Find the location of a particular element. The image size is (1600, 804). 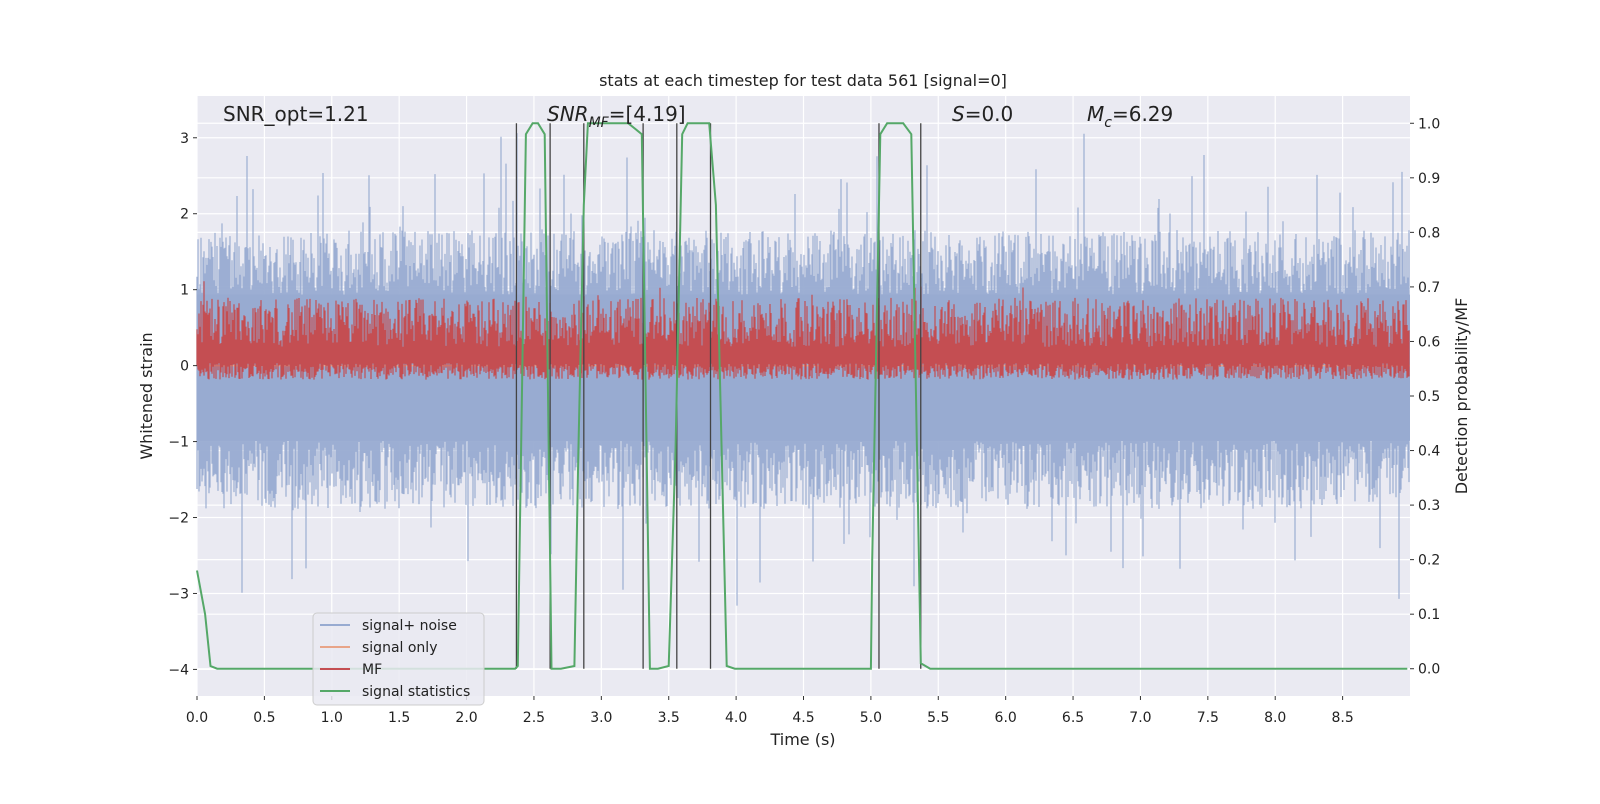

y-right-tick-label: 0.5 is located at coordinates (1429, 397).